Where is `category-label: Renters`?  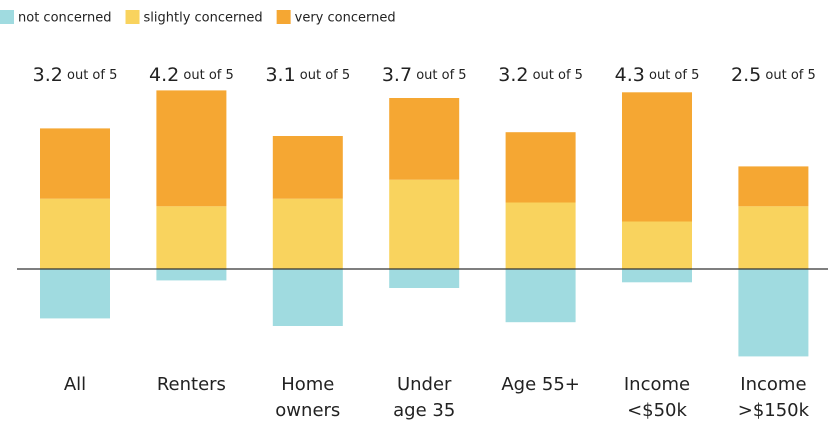 category-label: Renters is located at coordinates (191, 384).